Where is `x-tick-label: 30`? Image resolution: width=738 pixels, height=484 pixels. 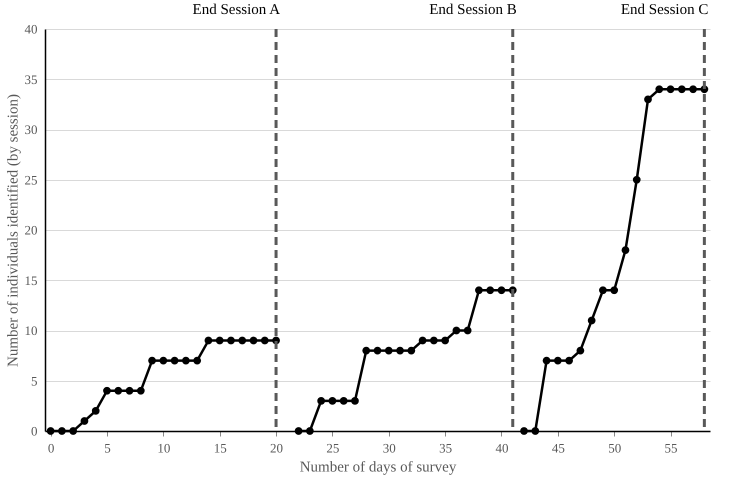 x-tick-label: 30 is located at coordinates (389, 448).